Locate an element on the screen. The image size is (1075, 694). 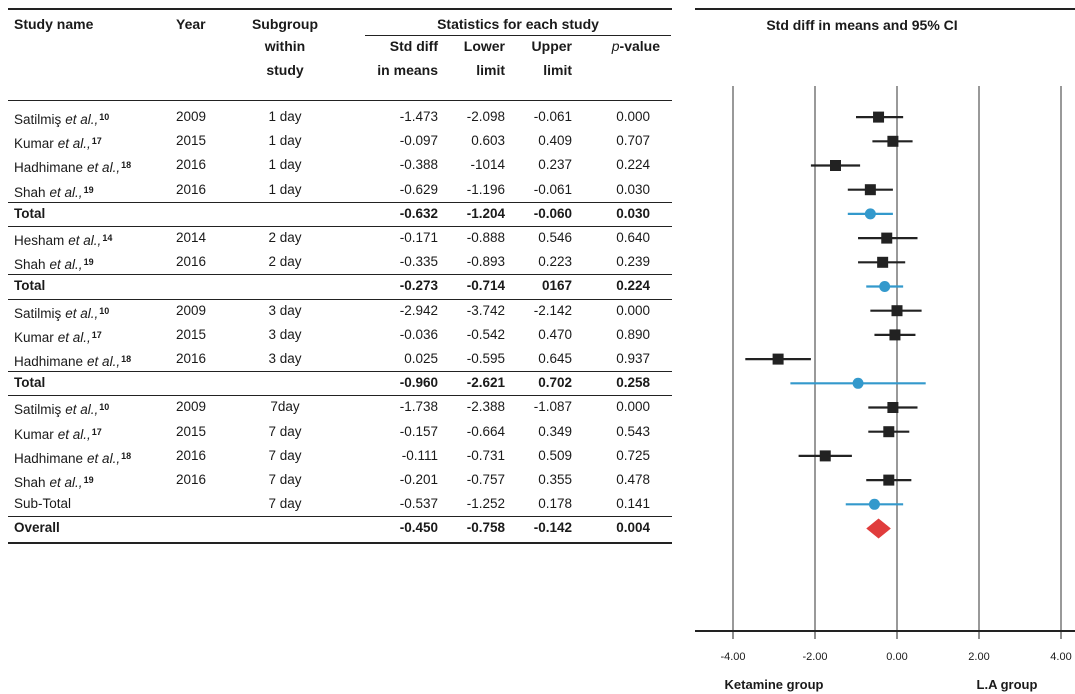
overall-top-rule is located at coordinates (340, 517).